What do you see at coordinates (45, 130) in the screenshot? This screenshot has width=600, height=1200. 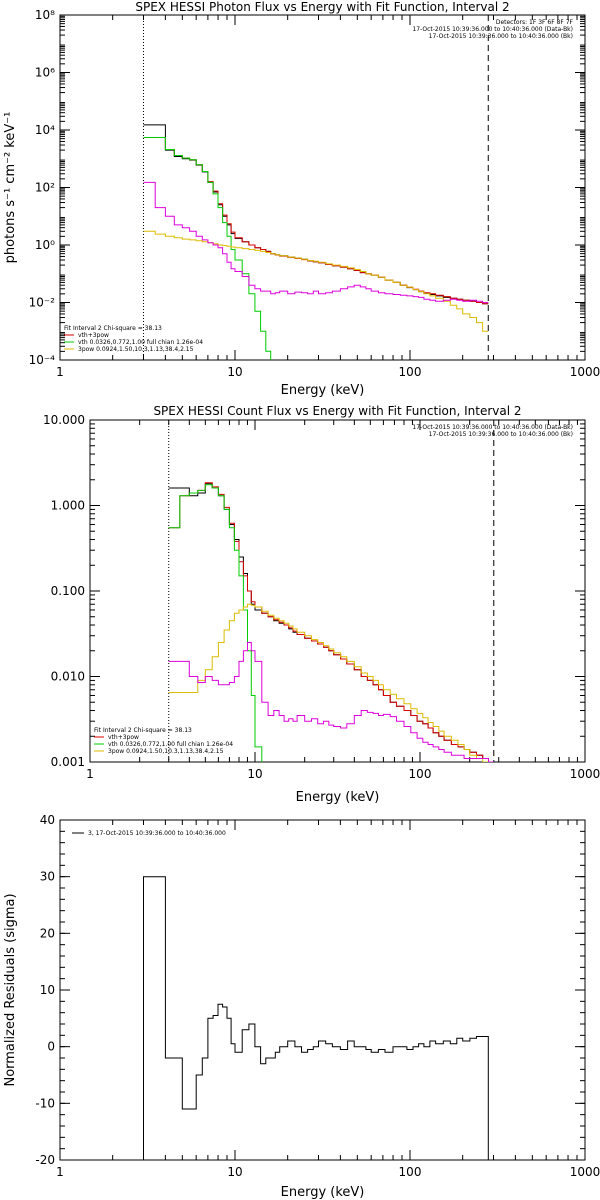 I see `y-tick-label: 10⁴` at bounding box center [45, 130].